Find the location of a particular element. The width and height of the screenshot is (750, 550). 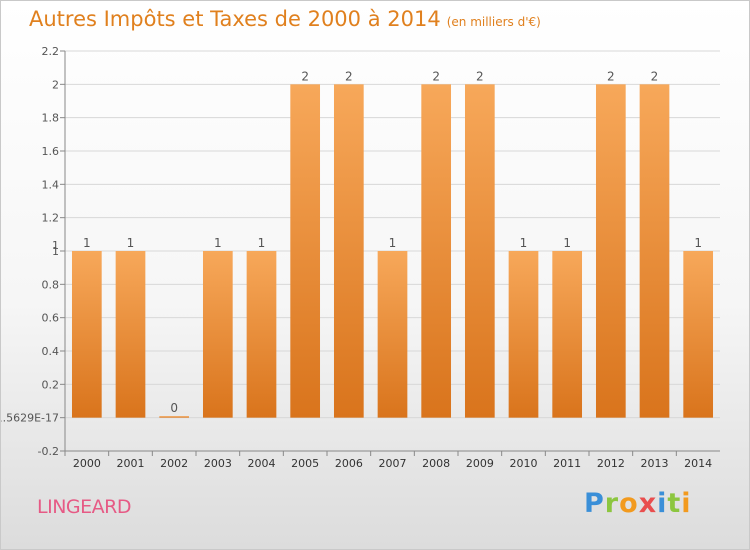

x-tick-label: 2009 is located at coordinates (480, 463).